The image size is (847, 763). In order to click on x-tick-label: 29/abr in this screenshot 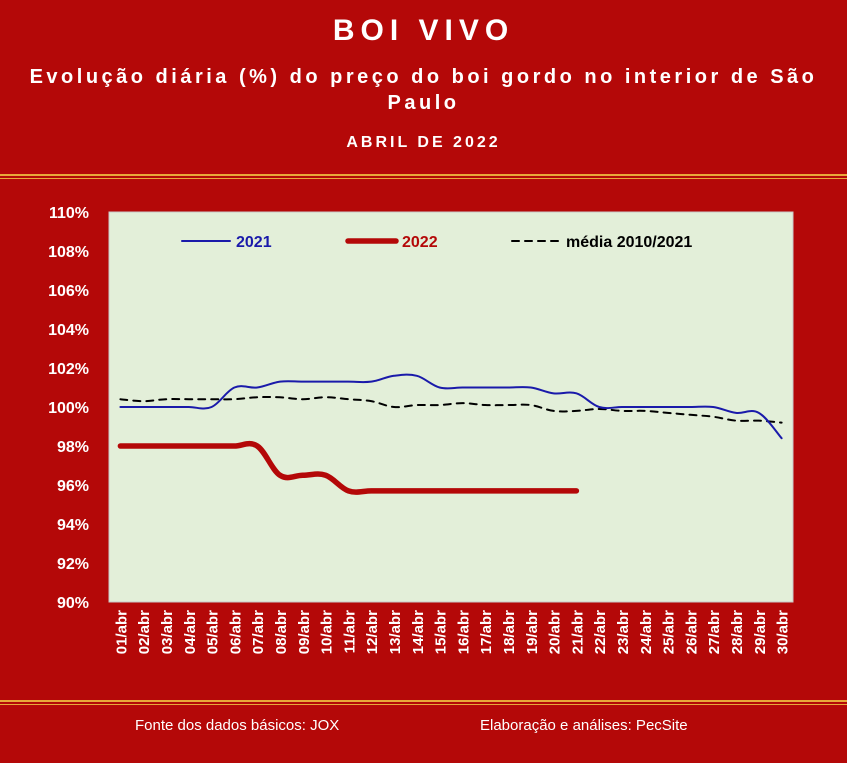, I will do `click(760, 632)`.